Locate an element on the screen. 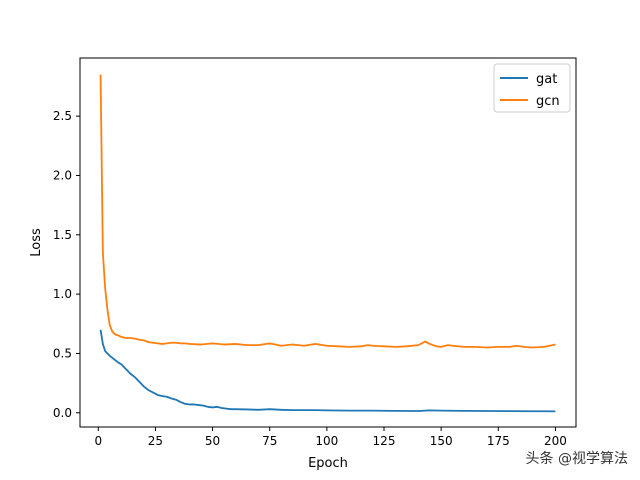  legend-label-gcn: gcn is located at coordinates (548, 101).